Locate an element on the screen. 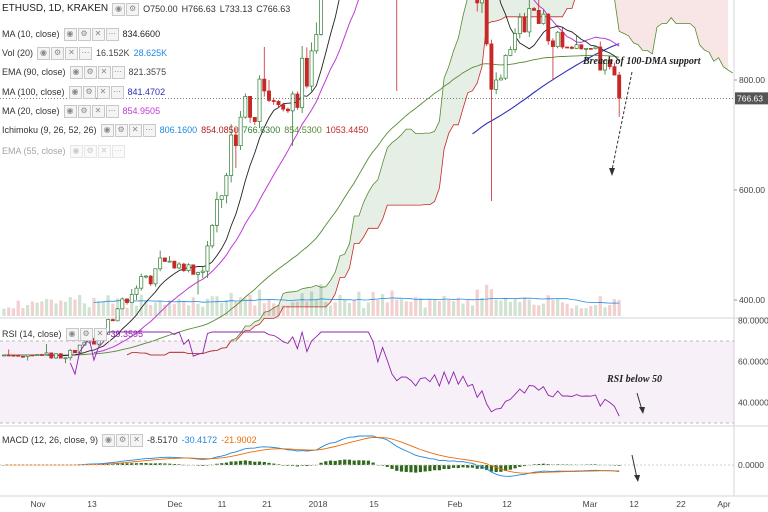  time-axis-label: 15 is located at coordinates (374, 504).